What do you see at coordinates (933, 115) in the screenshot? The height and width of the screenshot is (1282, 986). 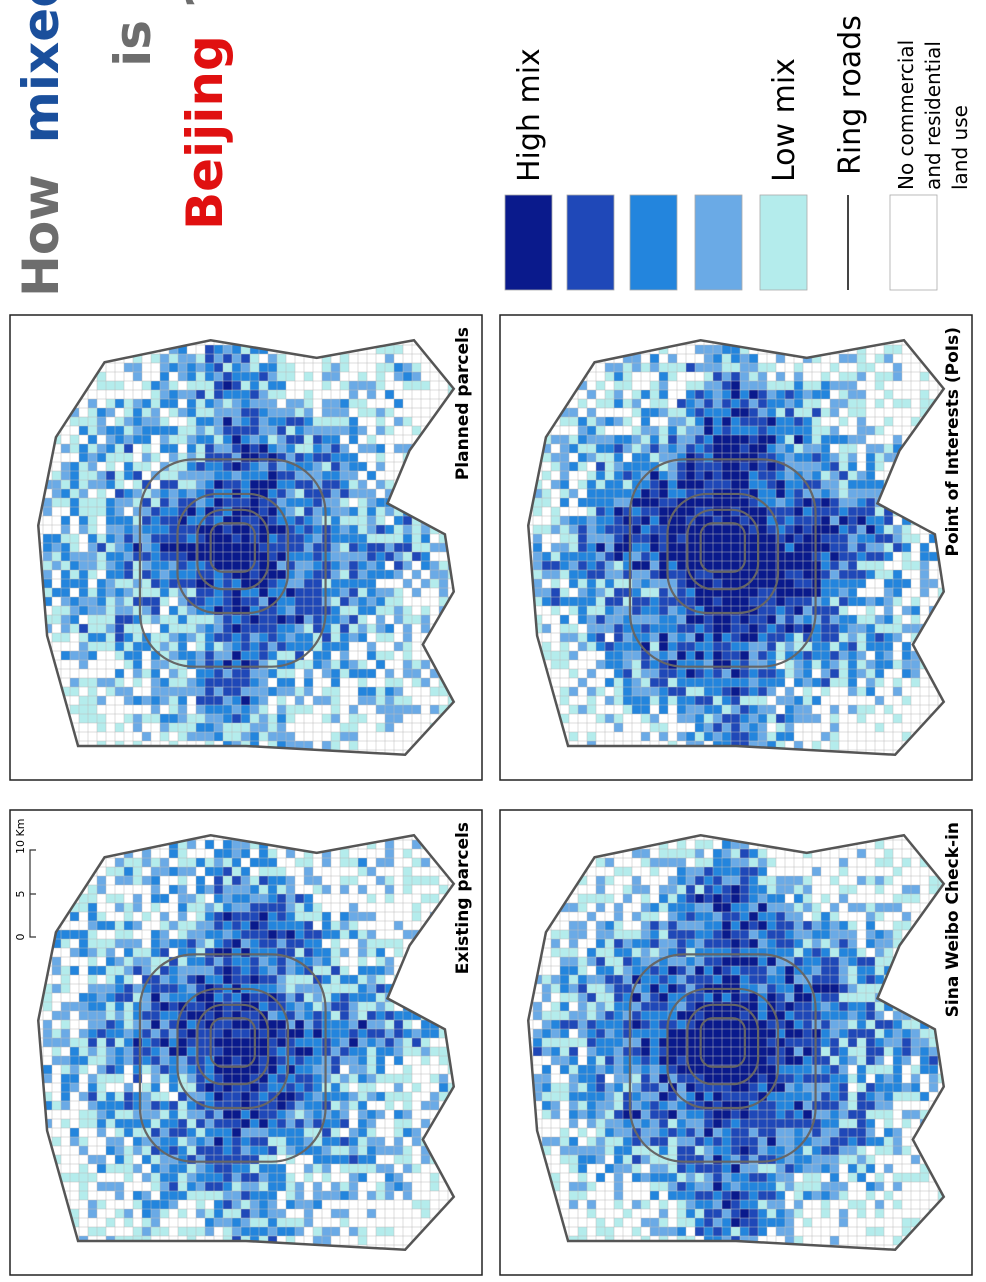 I see `legend-label: and residential` at bounding box center [933, 115].